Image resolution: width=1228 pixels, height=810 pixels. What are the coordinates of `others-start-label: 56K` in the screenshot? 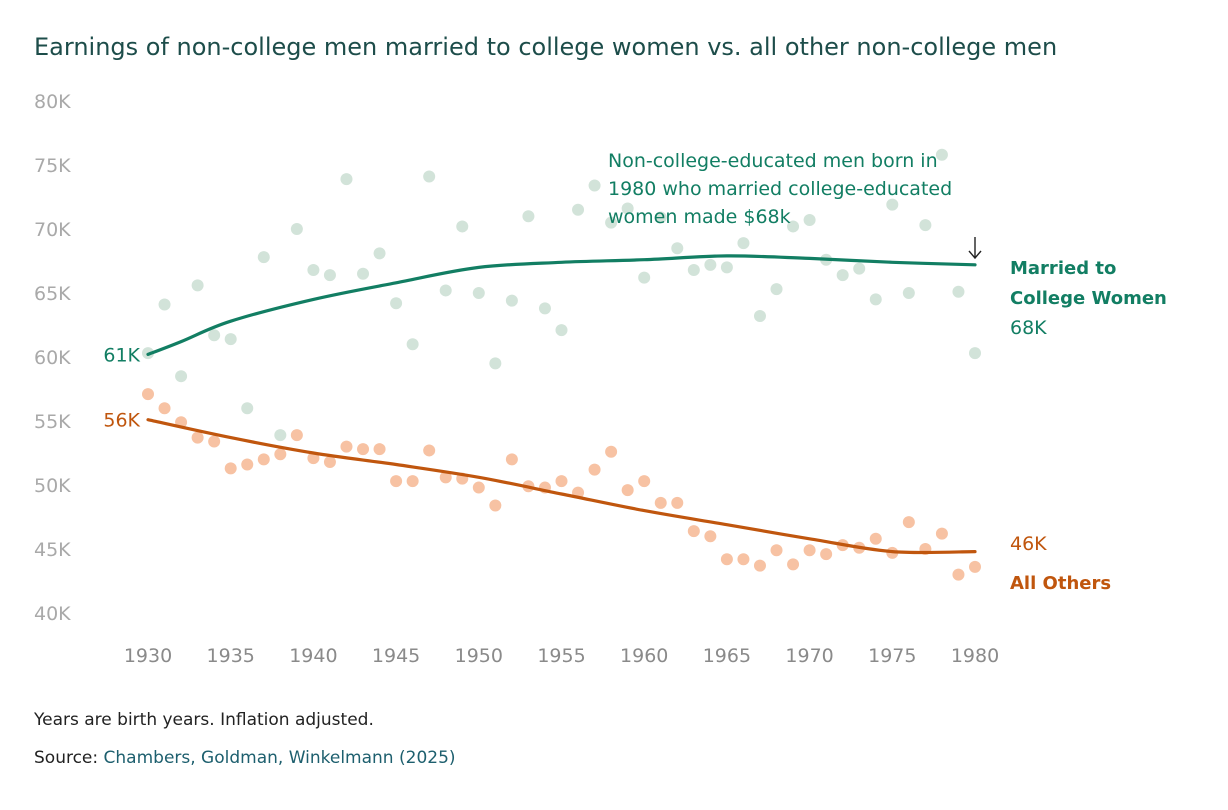 It's located at (121, 421).